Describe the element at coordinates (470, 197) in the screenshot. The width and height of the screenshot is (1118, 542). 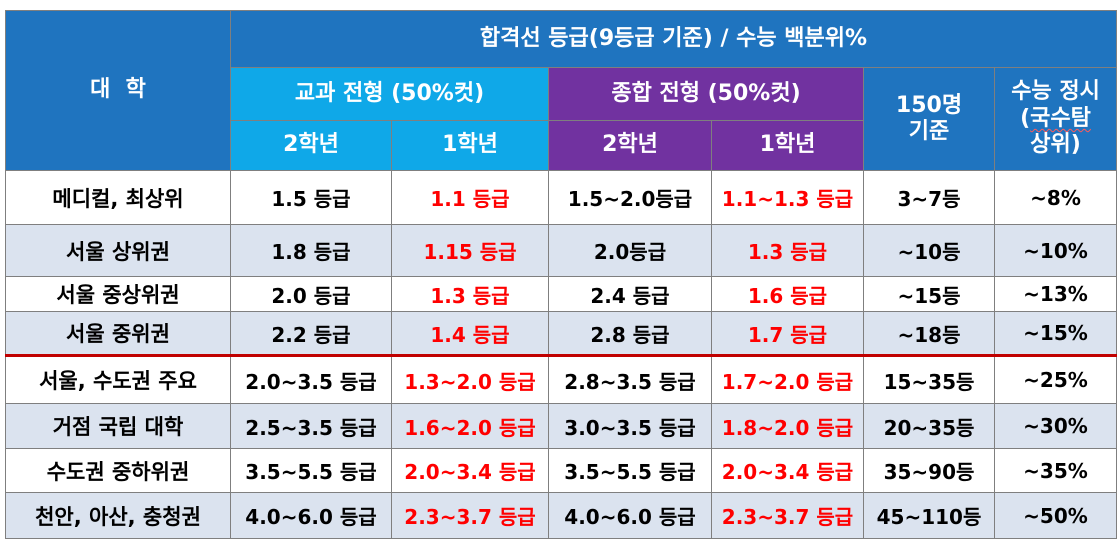
I see `gyogwa-grade1-value: 1.1 등급` at that location.